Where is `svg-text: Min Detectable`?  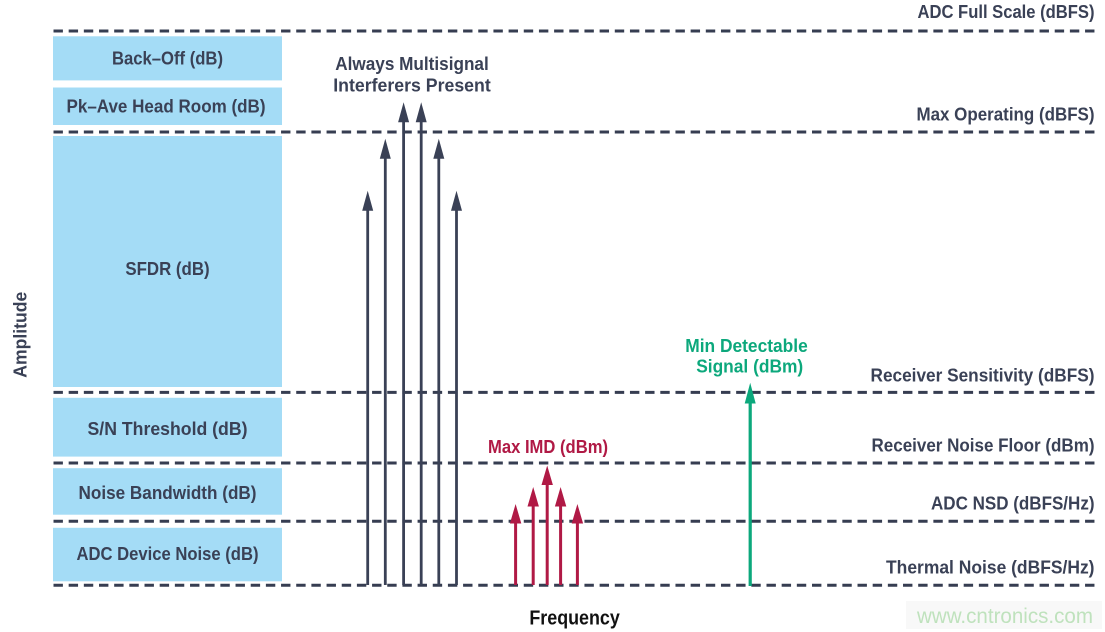
svg-text: Min Detectable is located at coordinates (746, 346).